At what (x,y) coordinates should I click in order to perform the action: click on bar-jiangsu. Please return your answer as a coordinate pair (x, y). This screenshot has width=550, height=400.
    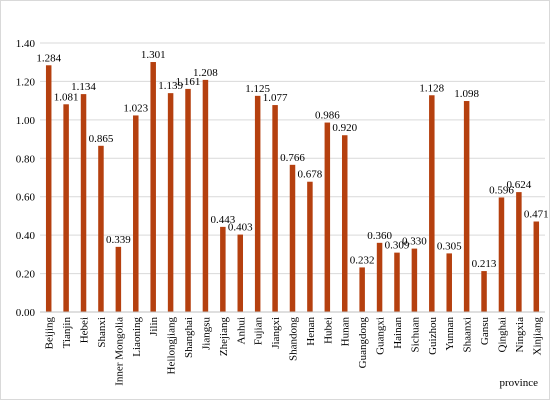
    Looking at the image, I should click on (205, 196).